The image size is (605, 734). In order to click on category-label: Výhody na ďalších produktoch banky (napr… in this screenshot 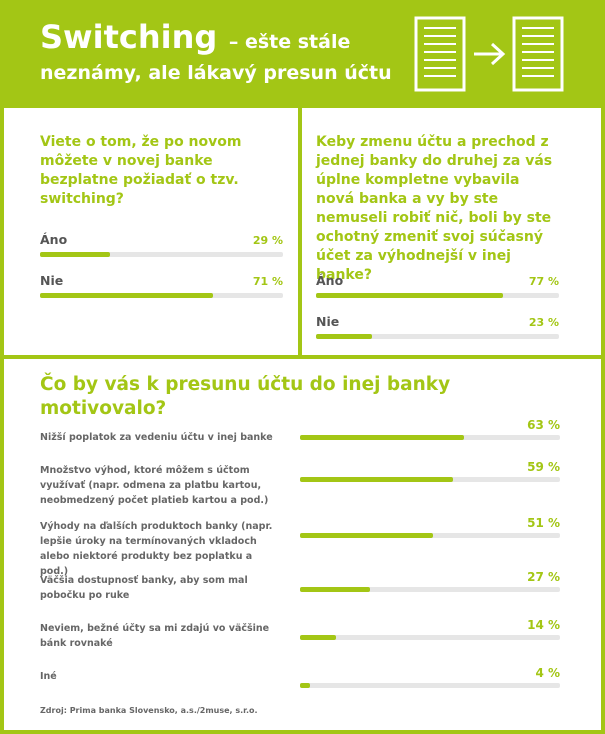, I will do `click(156, 549)`.